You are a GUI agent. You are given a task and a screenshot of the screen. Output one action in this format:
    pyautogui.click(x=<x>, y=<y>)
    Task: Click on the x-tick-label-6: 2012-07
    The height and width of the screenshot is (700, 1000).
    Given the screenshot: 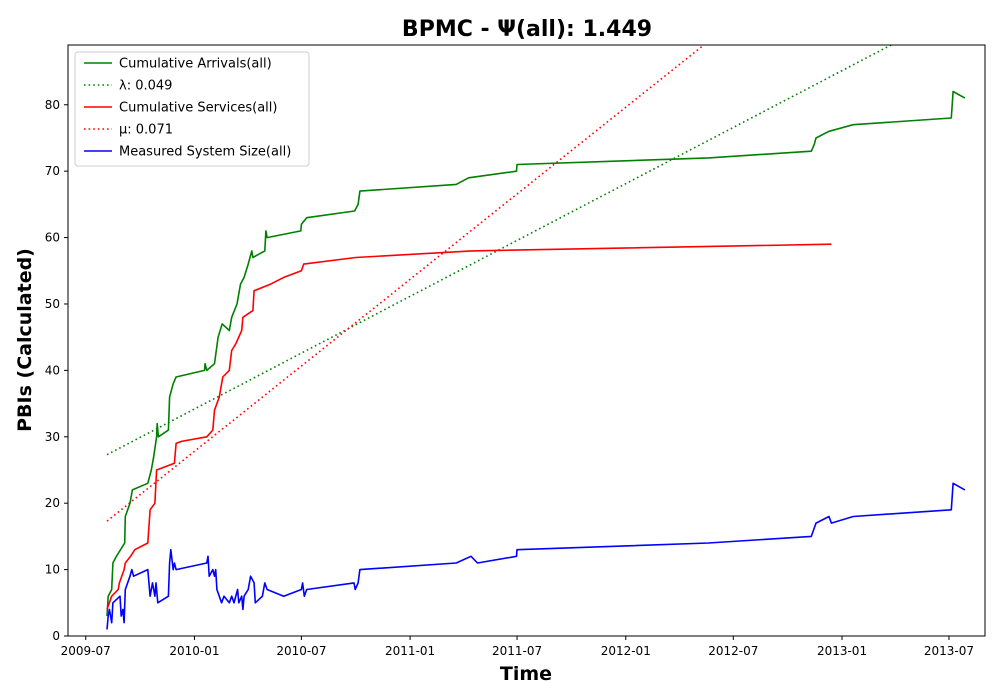 What is the action you would take?
    pyautogui.click(x=733, y=651)
    